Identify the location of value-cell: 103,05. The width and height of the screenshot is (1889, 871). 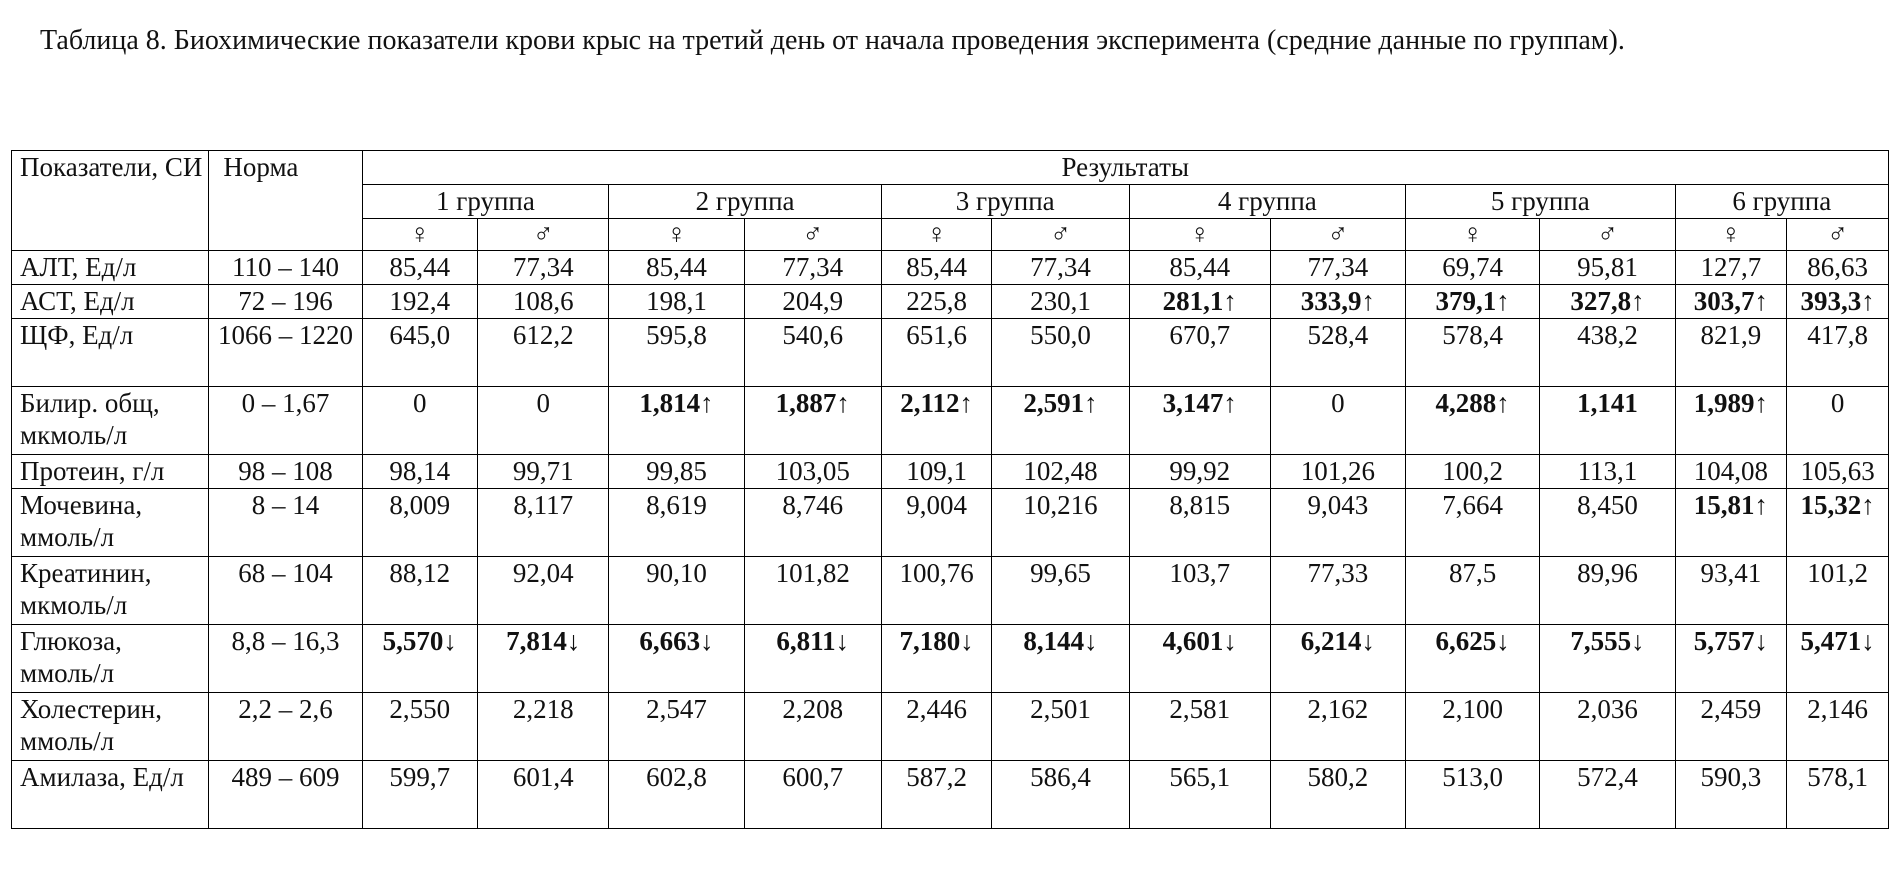
(812, 471).